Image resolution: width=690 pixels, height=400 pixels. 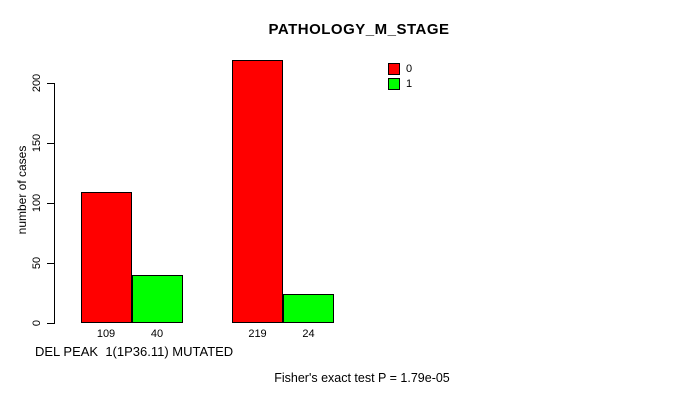 What do you see at coordinates (409, 83) in the screenshot?
I see `legend-label-series-1: 1` at bounding box center [409, 83].